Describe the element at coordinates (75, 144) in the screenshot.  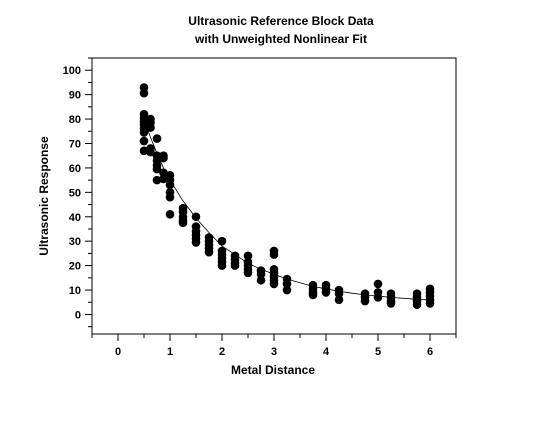
I see `y-tick-label: 70` at that location.